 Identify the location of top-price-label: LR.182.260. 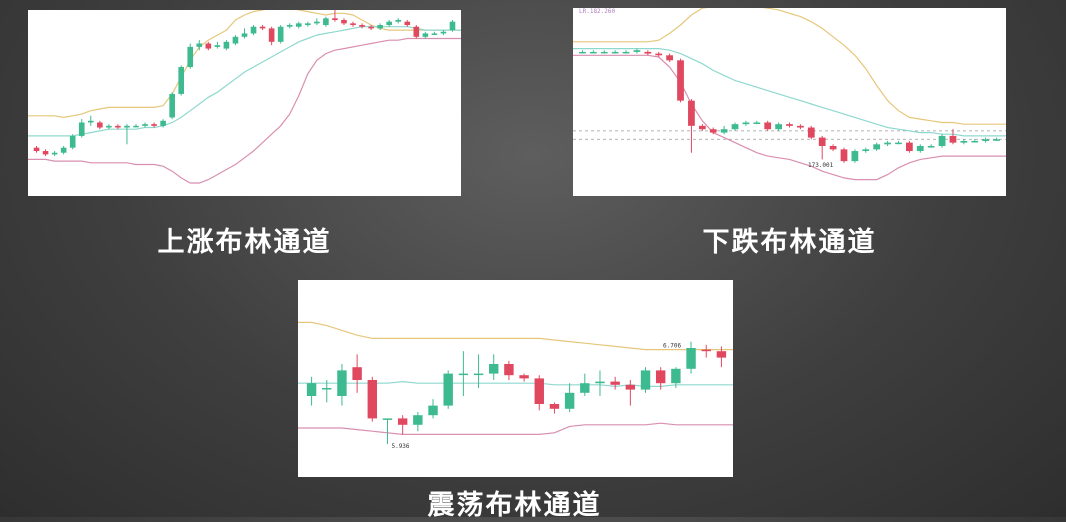
(597, 11).